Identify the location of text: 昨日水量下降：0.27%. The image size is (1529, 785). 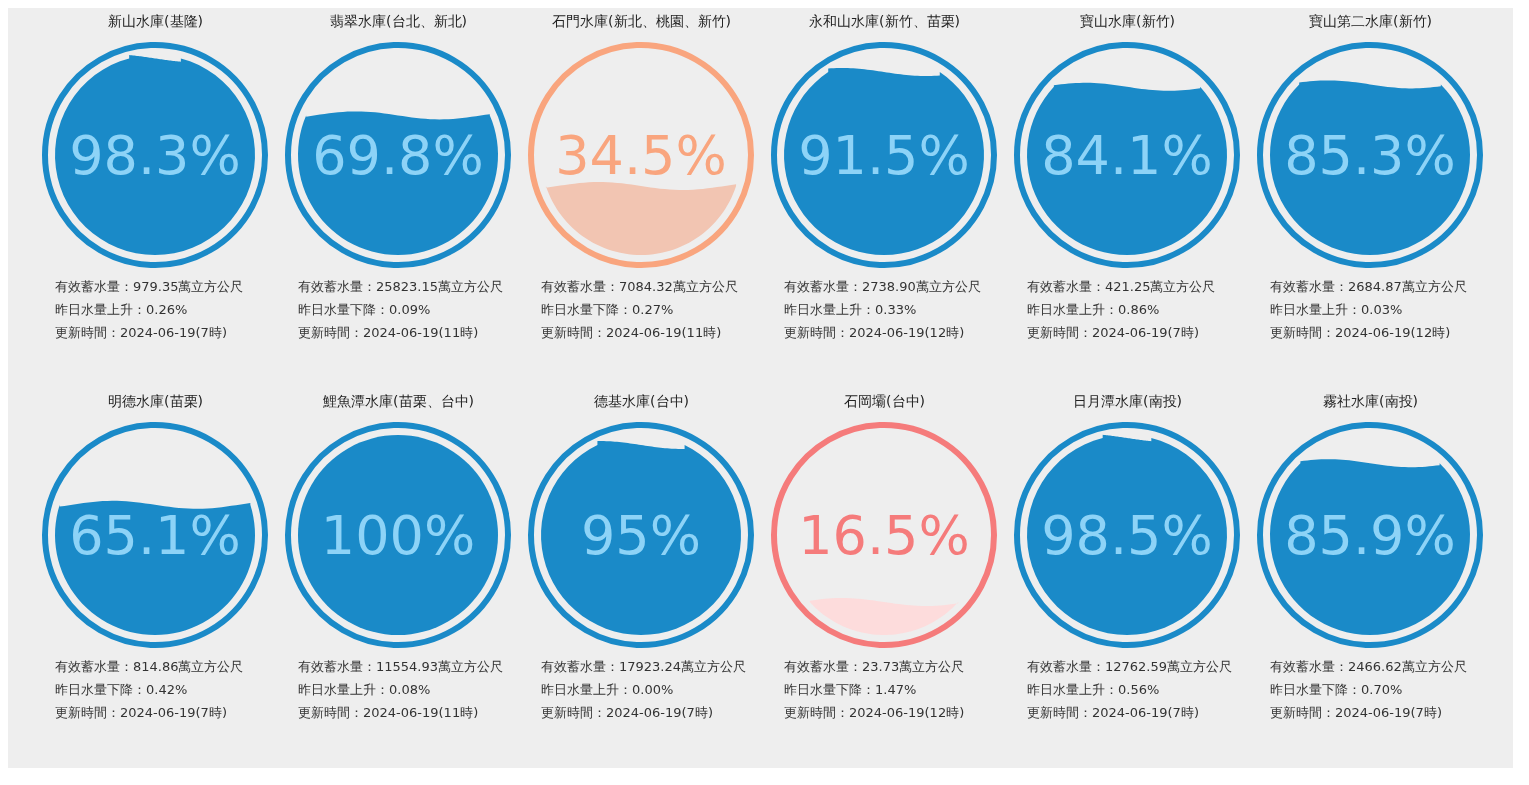
(608, 310).